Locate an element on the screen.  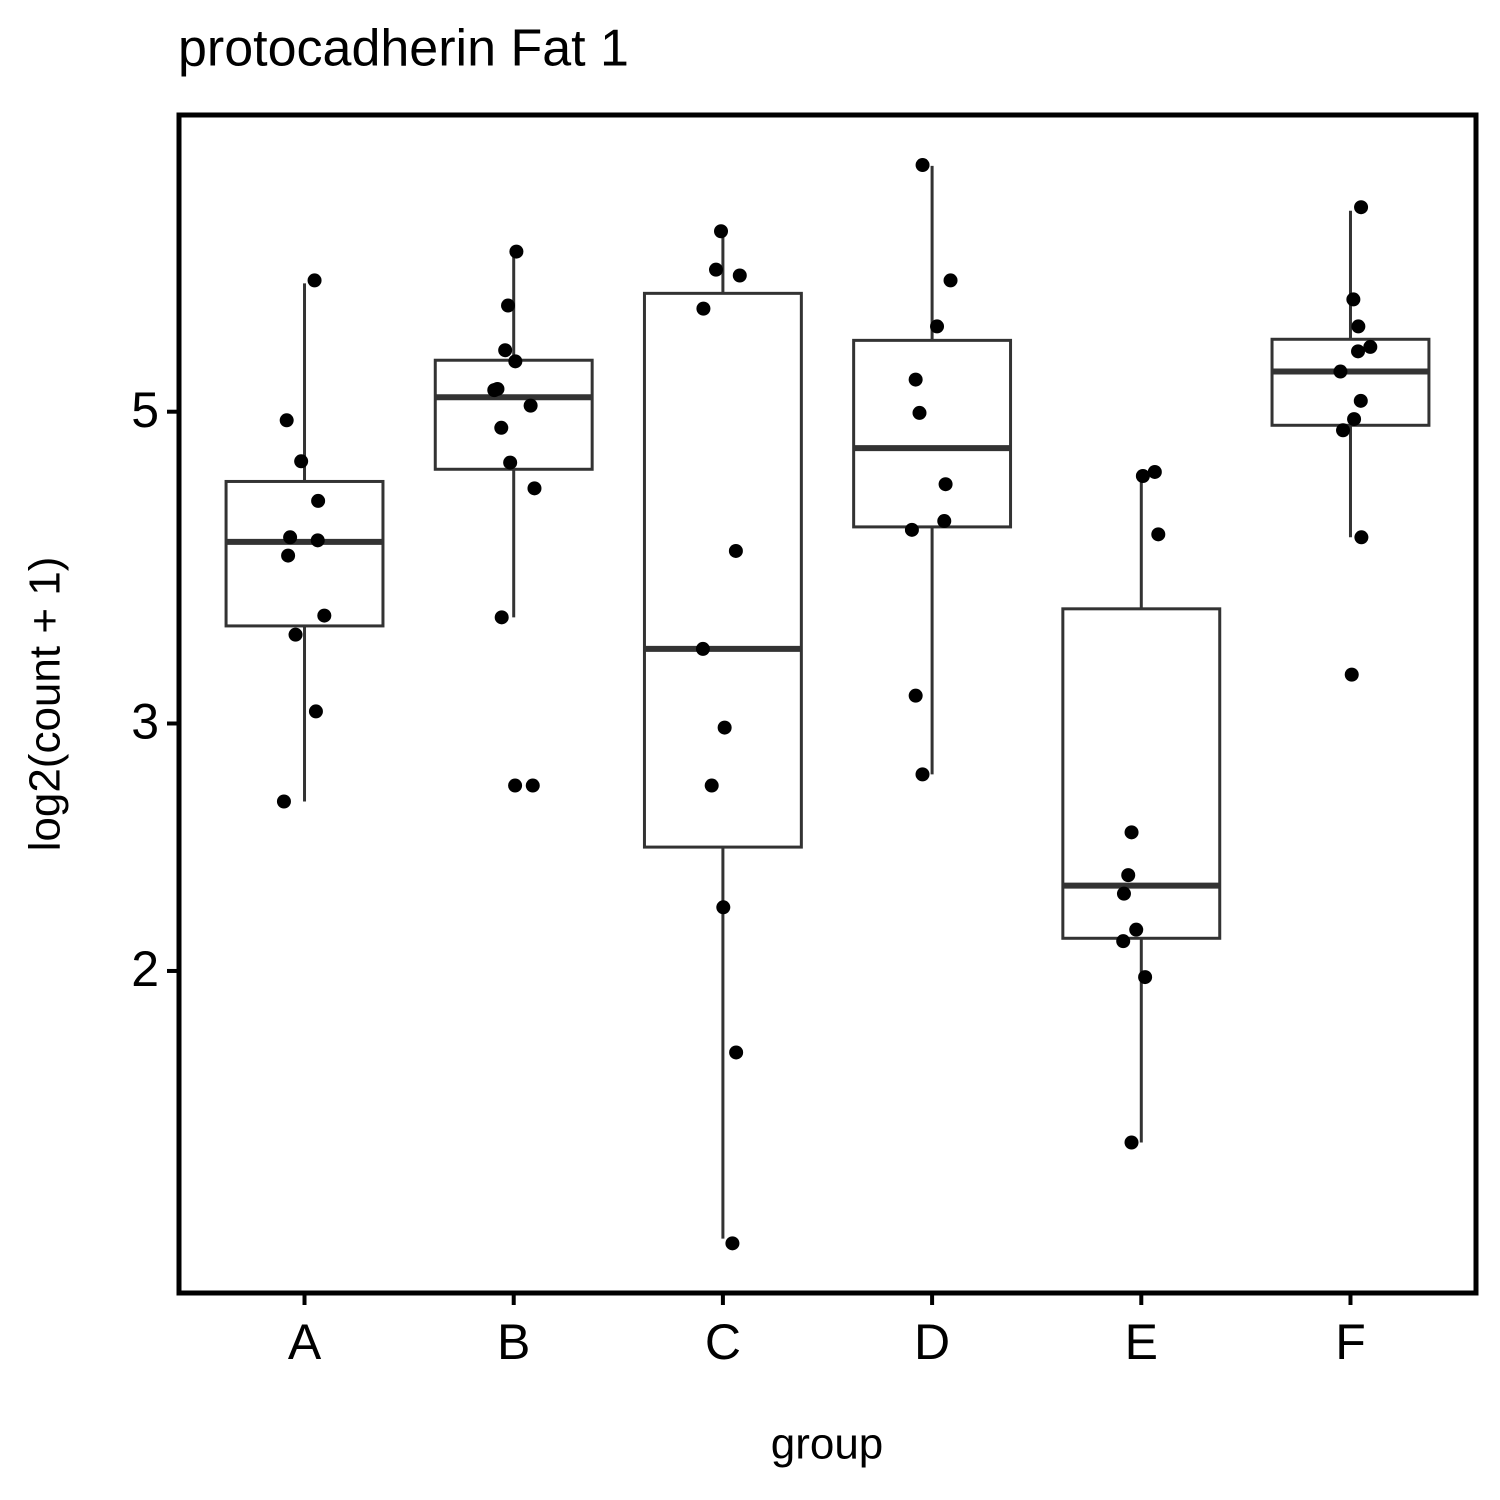
x-tick-label: D is located at coordinates (932, 1342).